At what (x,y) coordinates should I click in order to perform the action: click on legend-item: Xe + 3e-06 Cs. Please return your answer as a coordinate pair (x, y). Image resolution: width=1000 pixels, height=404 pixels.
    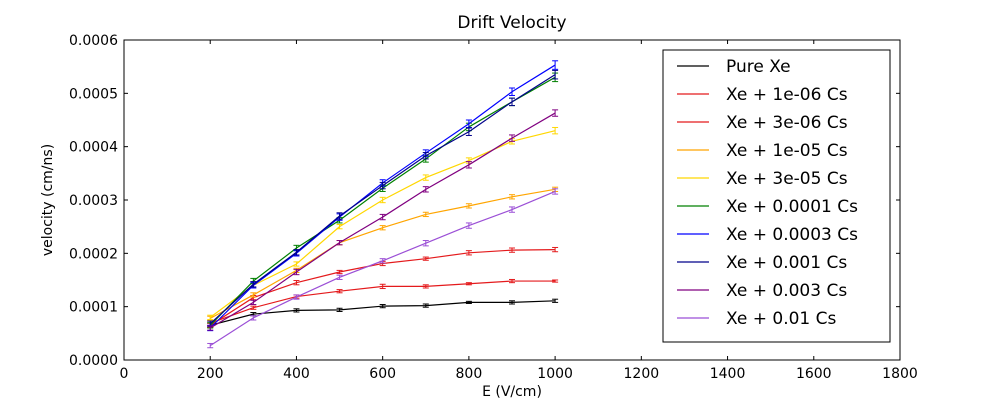
    Looking at the image, I should click on (762, 123).